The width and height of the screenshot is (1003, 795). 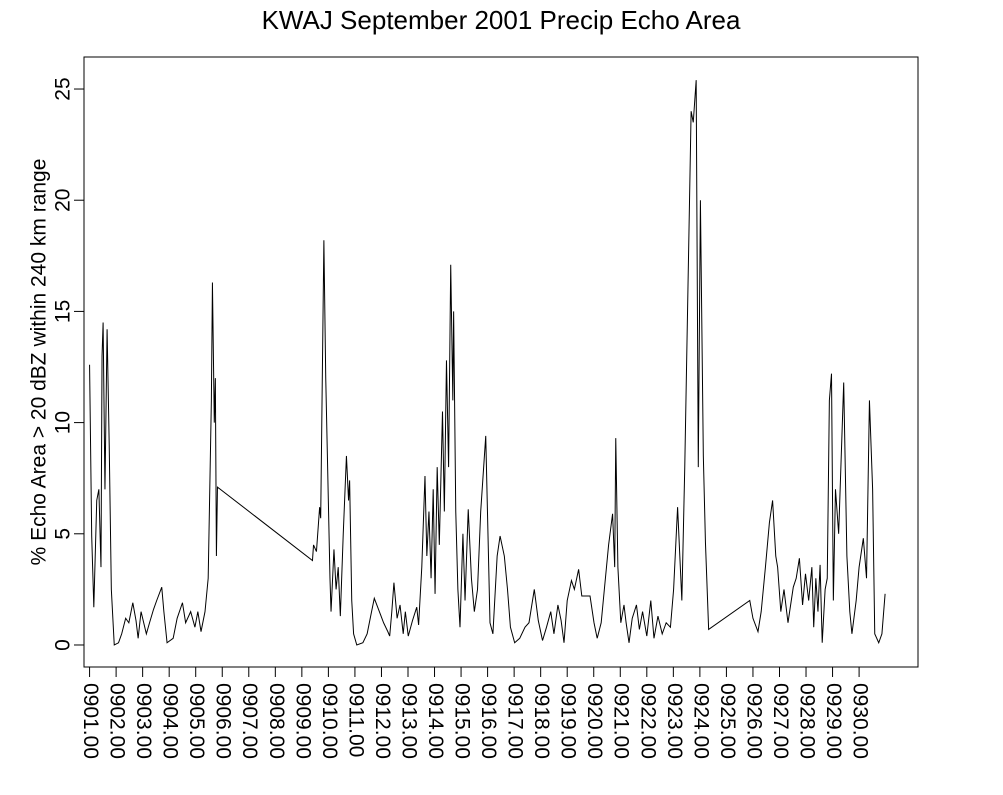 I want to click on x-tick-label: 0930.00, so click(x=860, y=721).